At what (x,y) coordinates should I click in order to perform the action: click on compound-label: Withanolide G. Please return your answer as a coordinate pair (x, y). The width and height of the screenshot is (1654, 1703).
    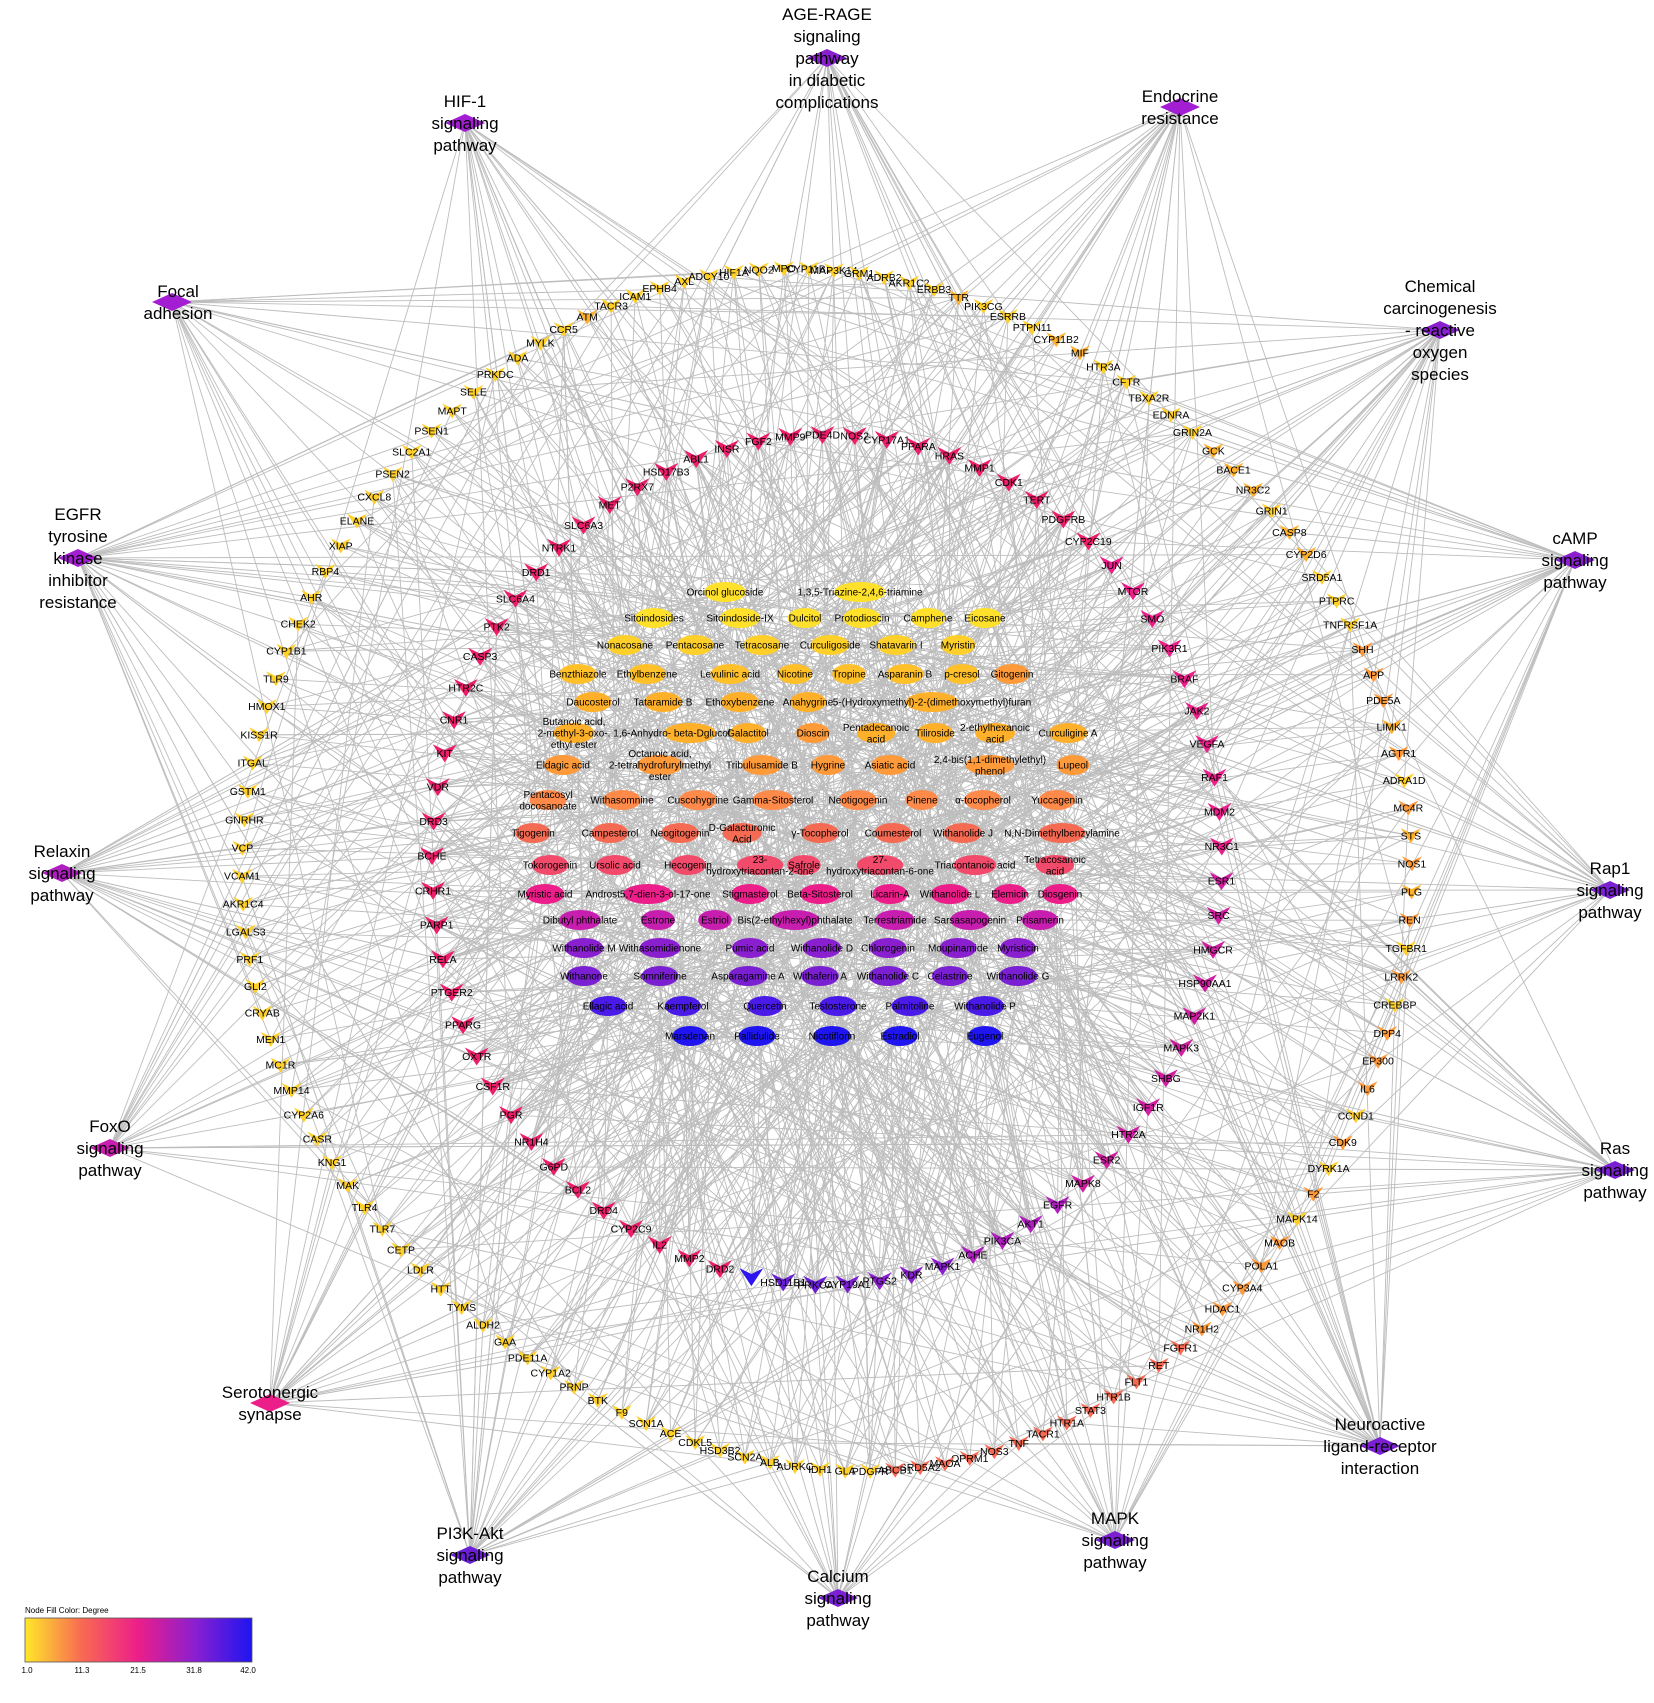
    Looking at the image, I should click on (1018, 977).